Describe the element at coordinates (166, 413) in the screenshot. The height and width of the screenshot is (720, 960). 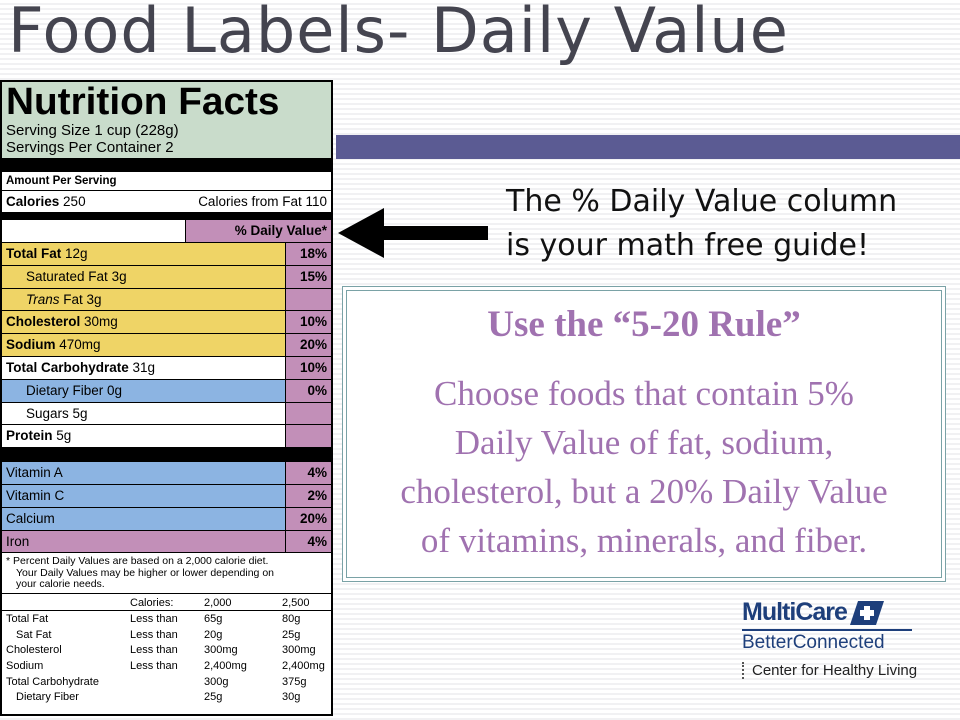
I see `nutrient-row-sugars: Sugars 5g` at that location.